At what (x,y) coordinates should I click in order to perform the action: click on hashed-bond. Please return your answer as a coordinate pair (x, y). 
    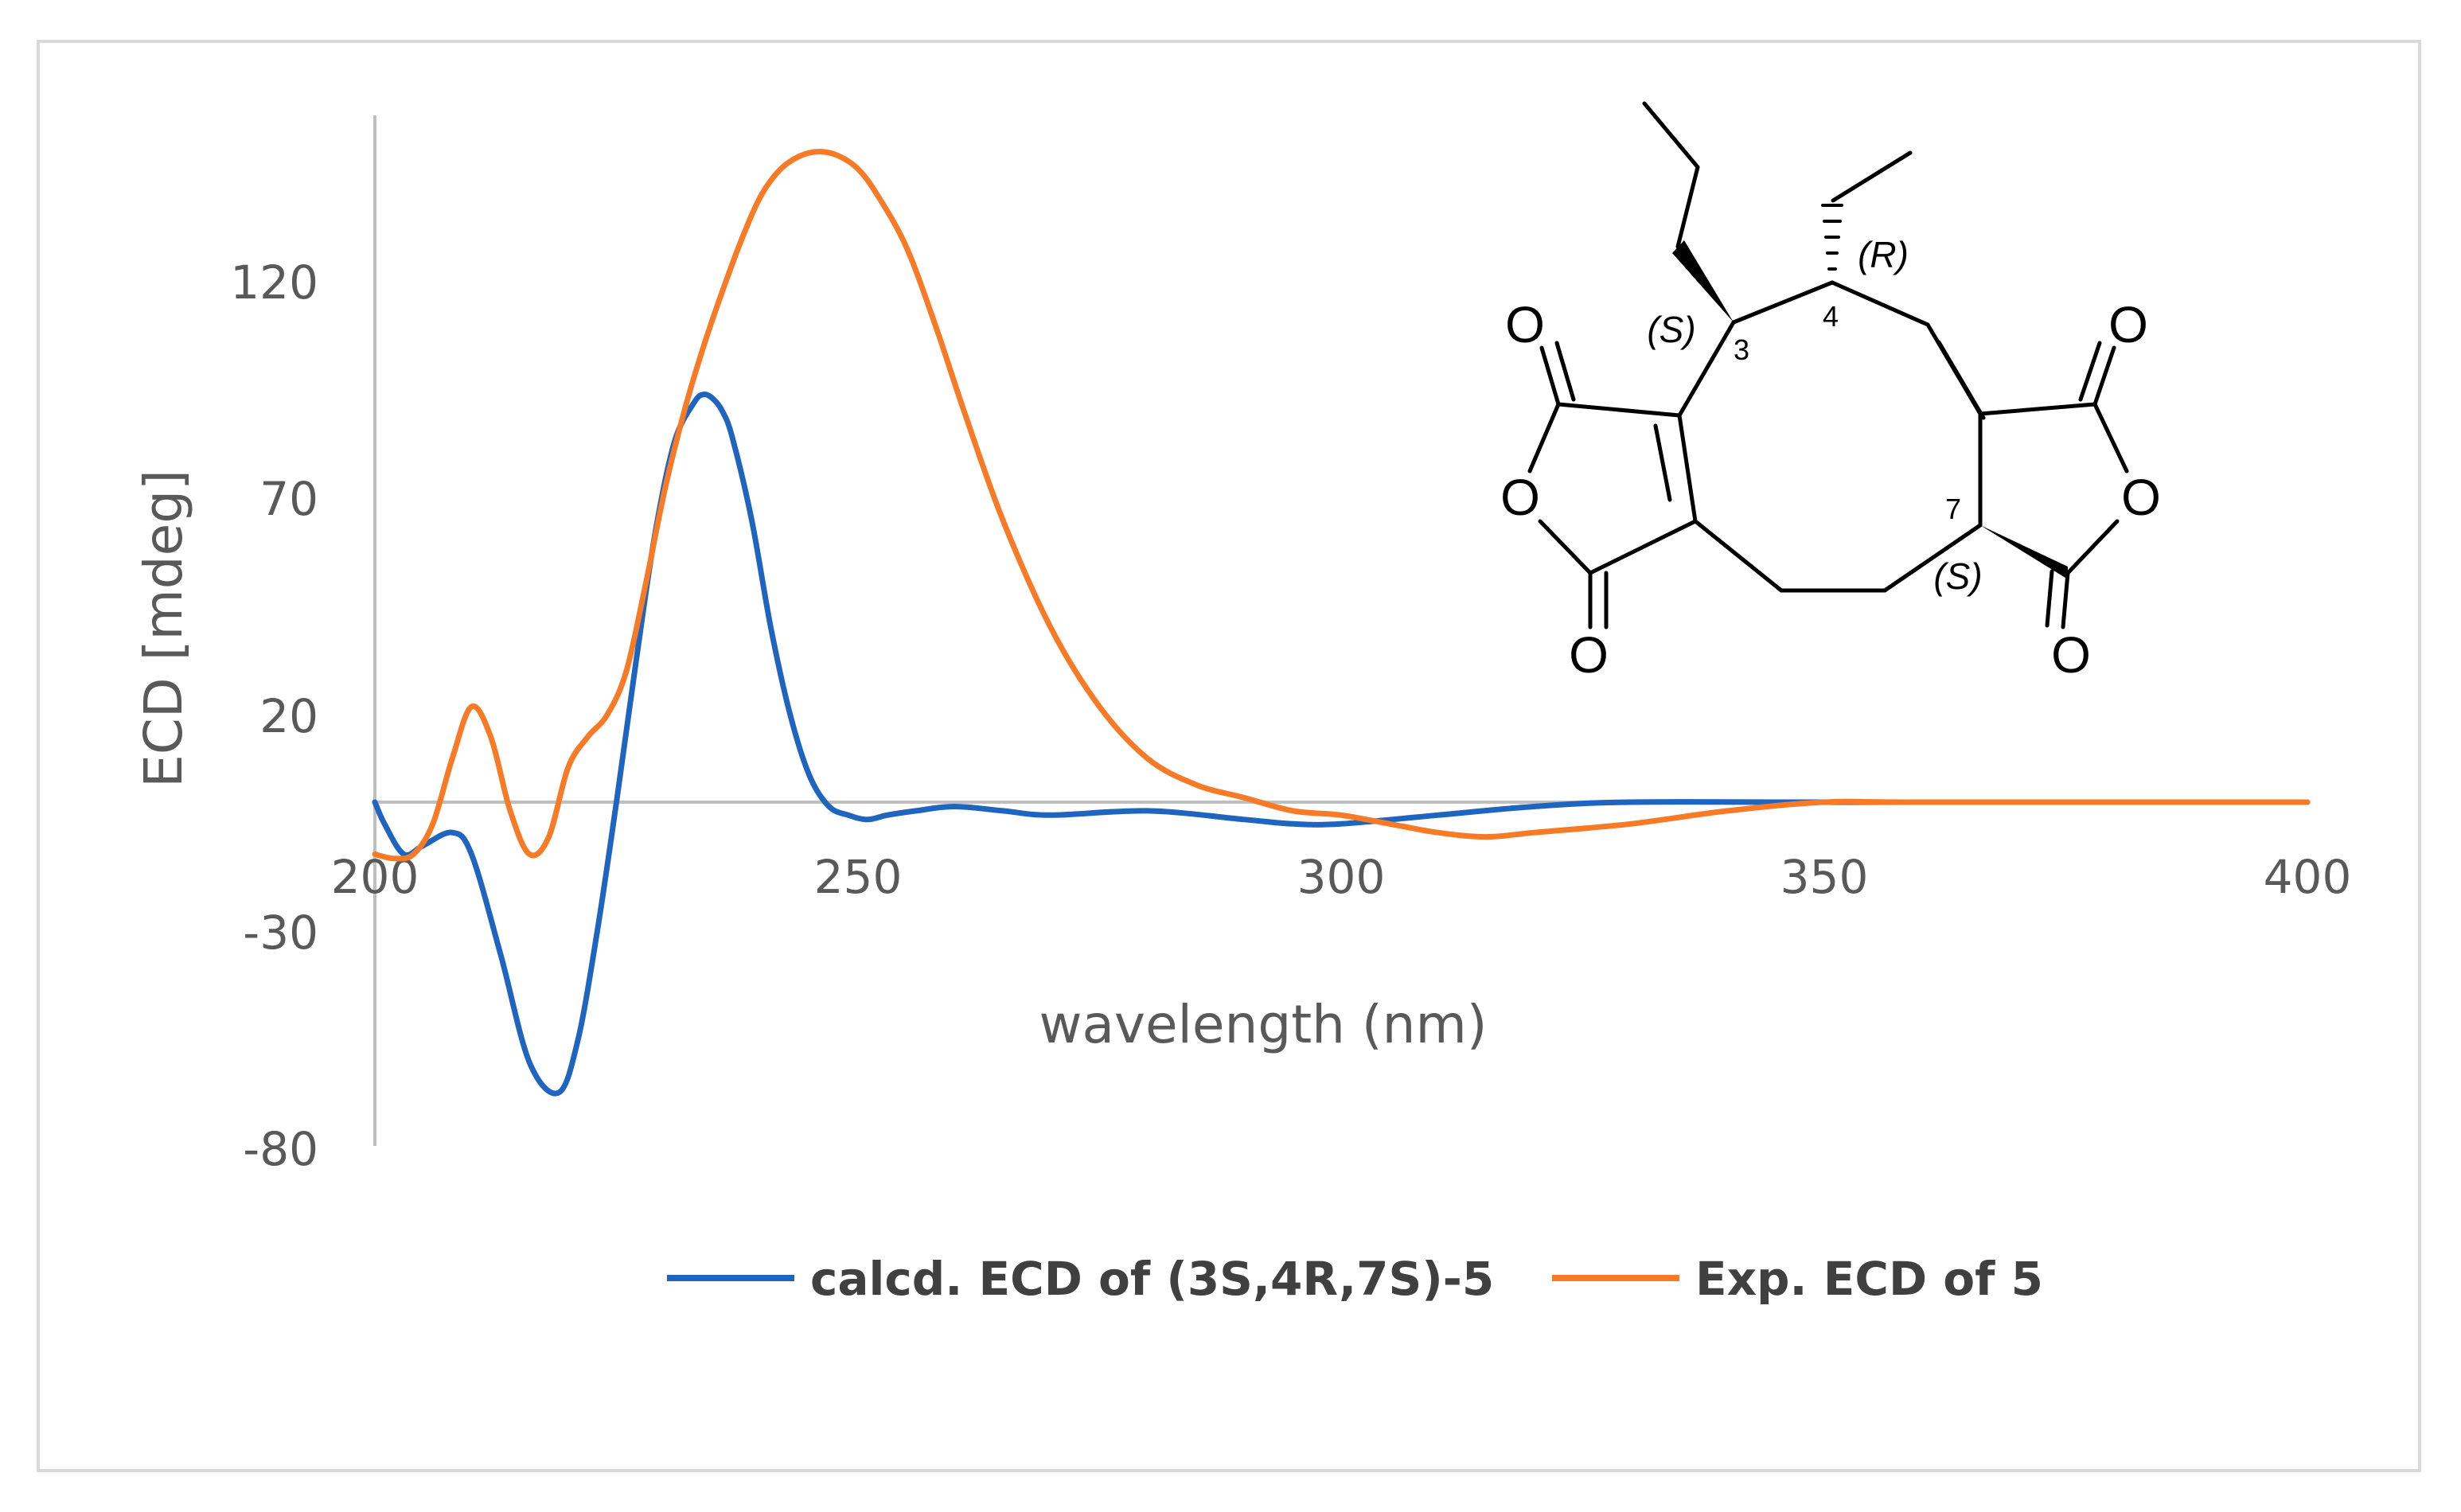
    Looking at the image, I should click on (1832, 237).